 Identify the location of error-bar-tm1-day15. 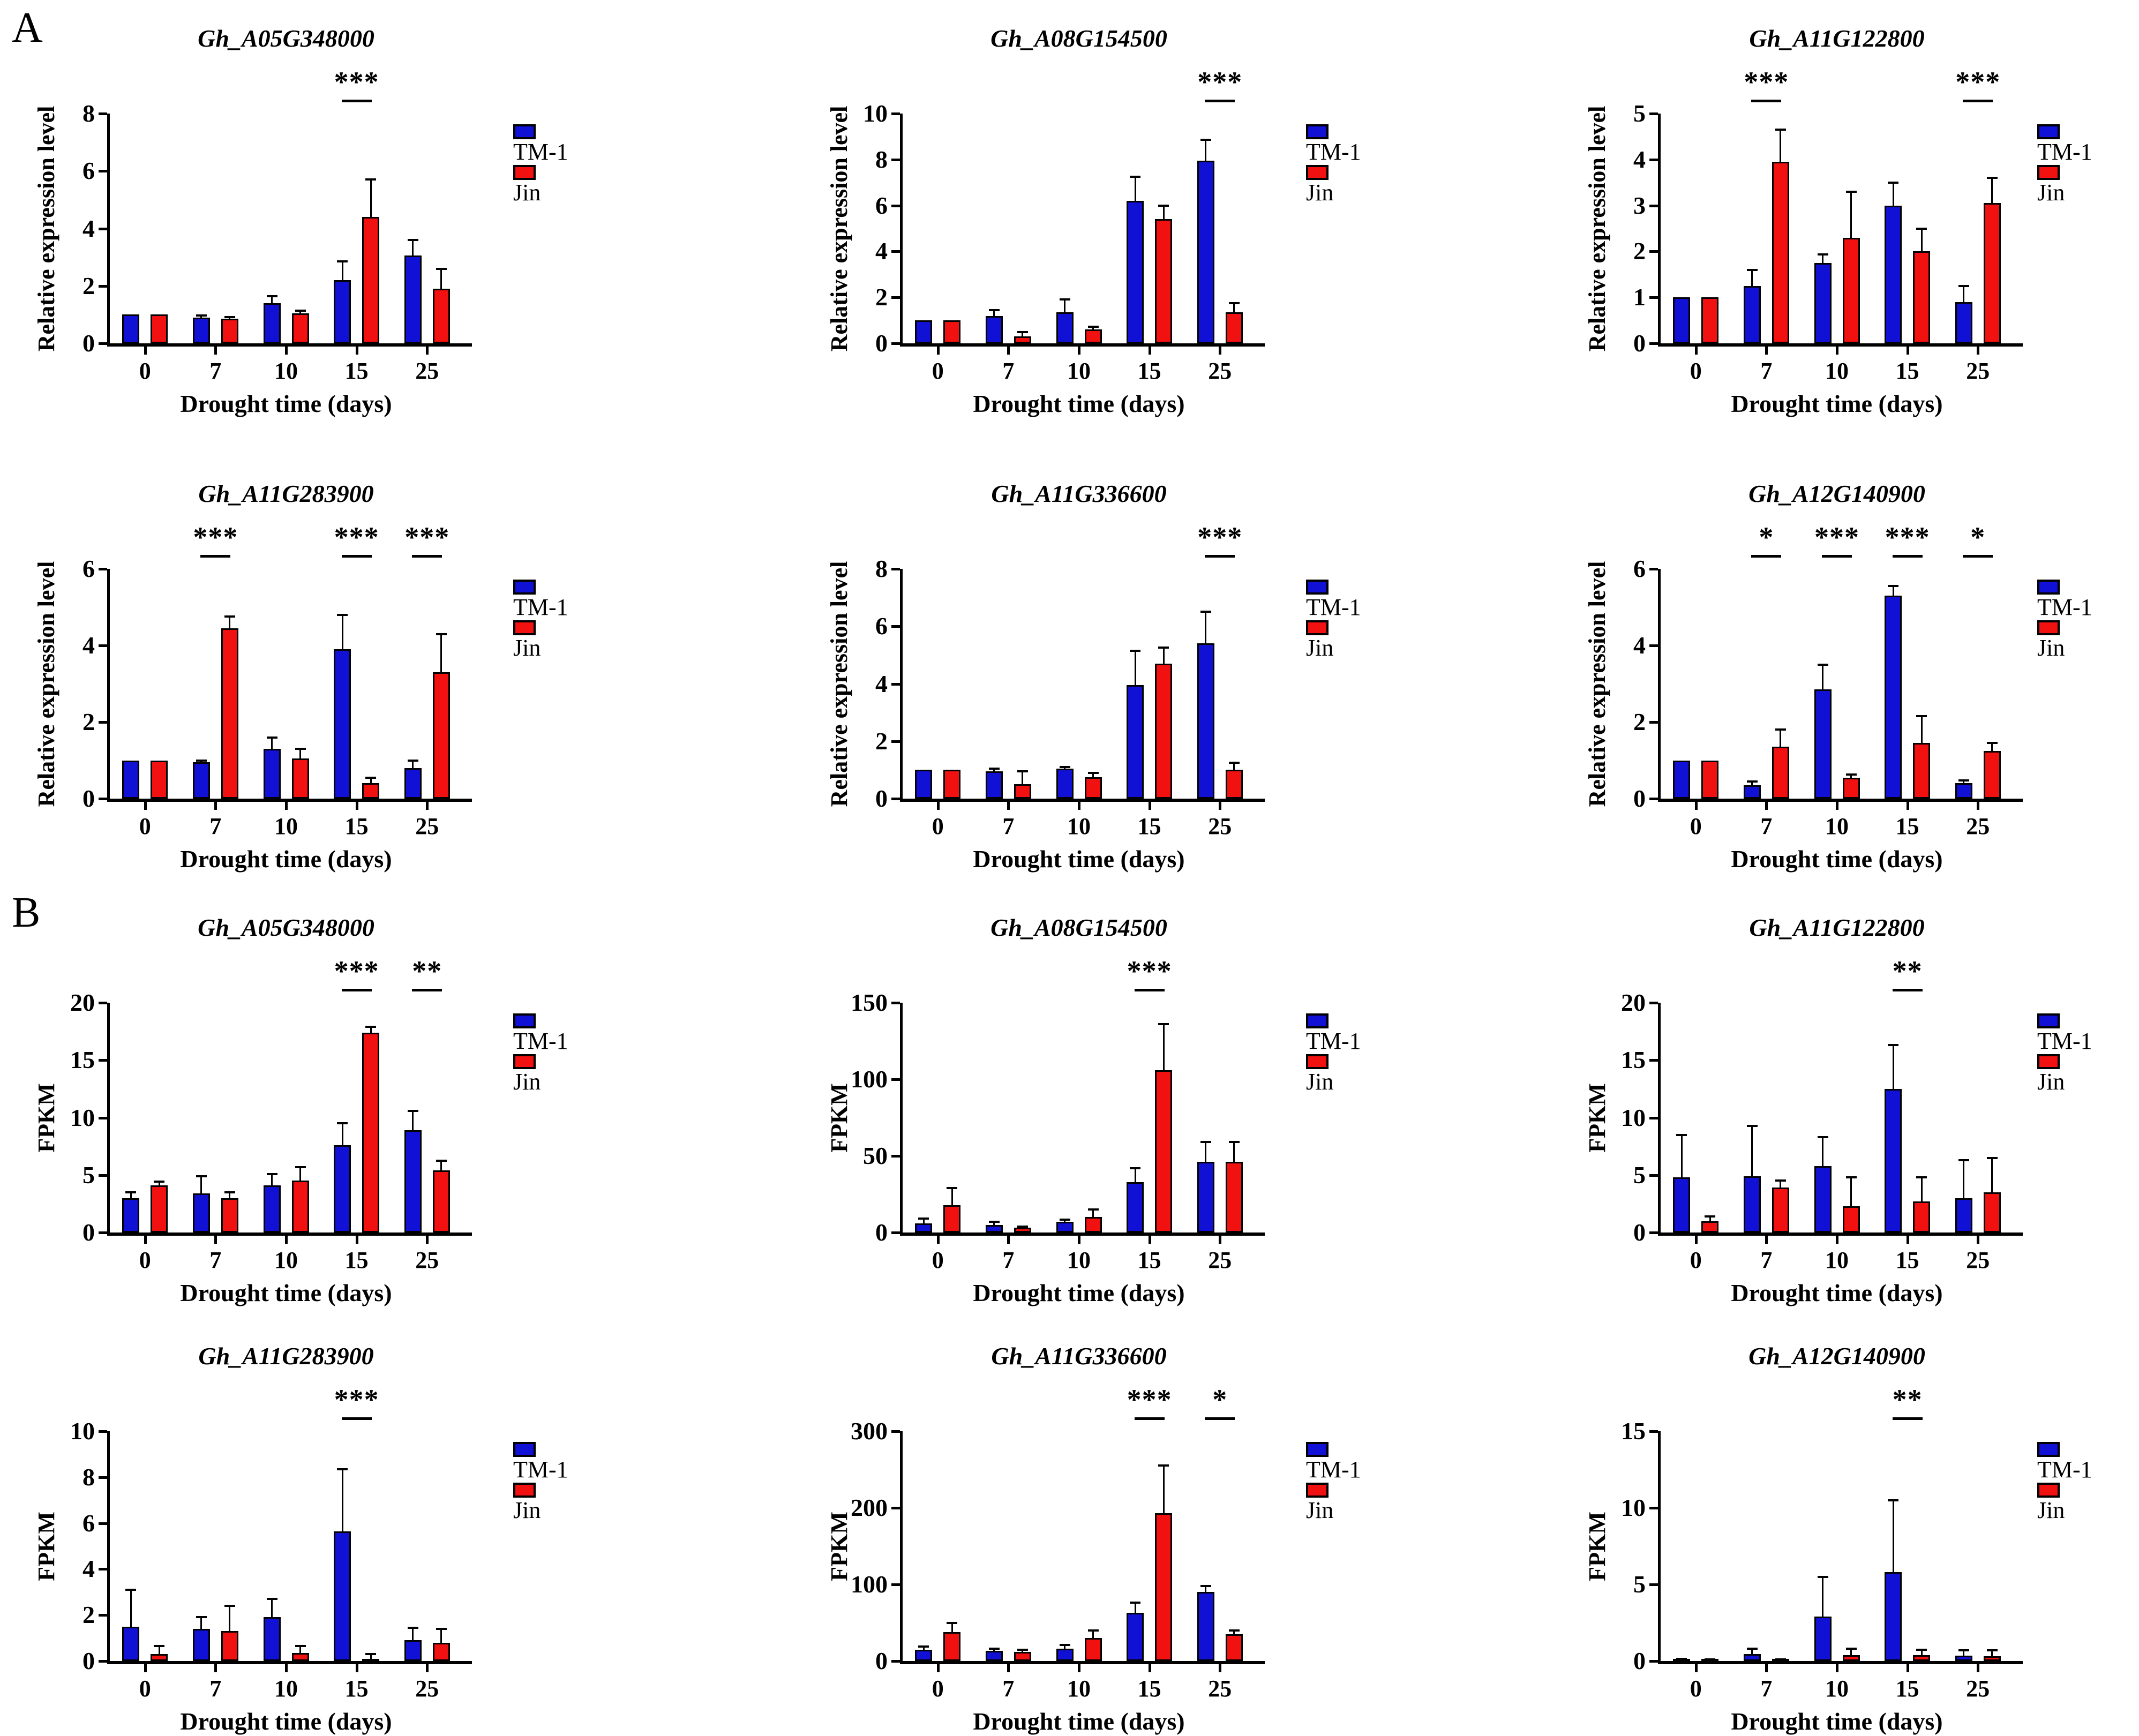
(1135, 668).